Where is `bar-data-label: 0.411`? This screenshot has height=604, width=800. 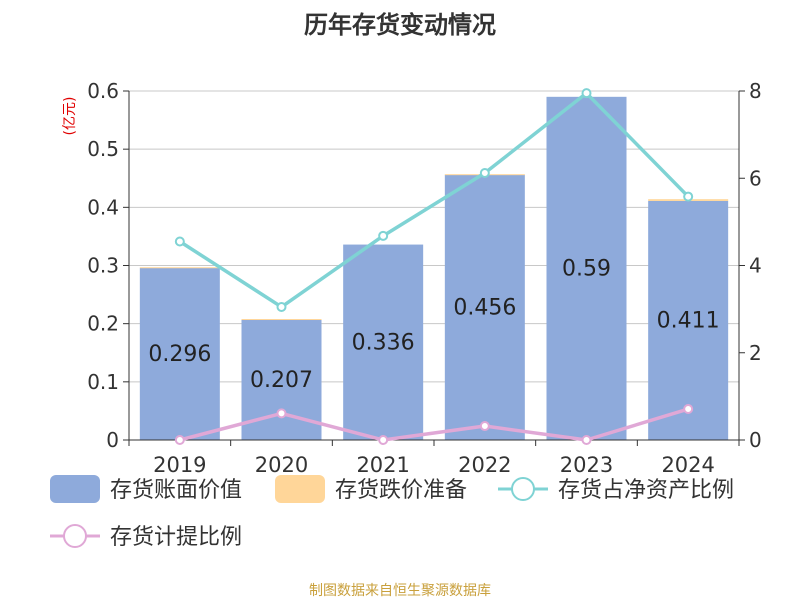 bar-data-label: 0.411 is located at coordinates (688, 320).